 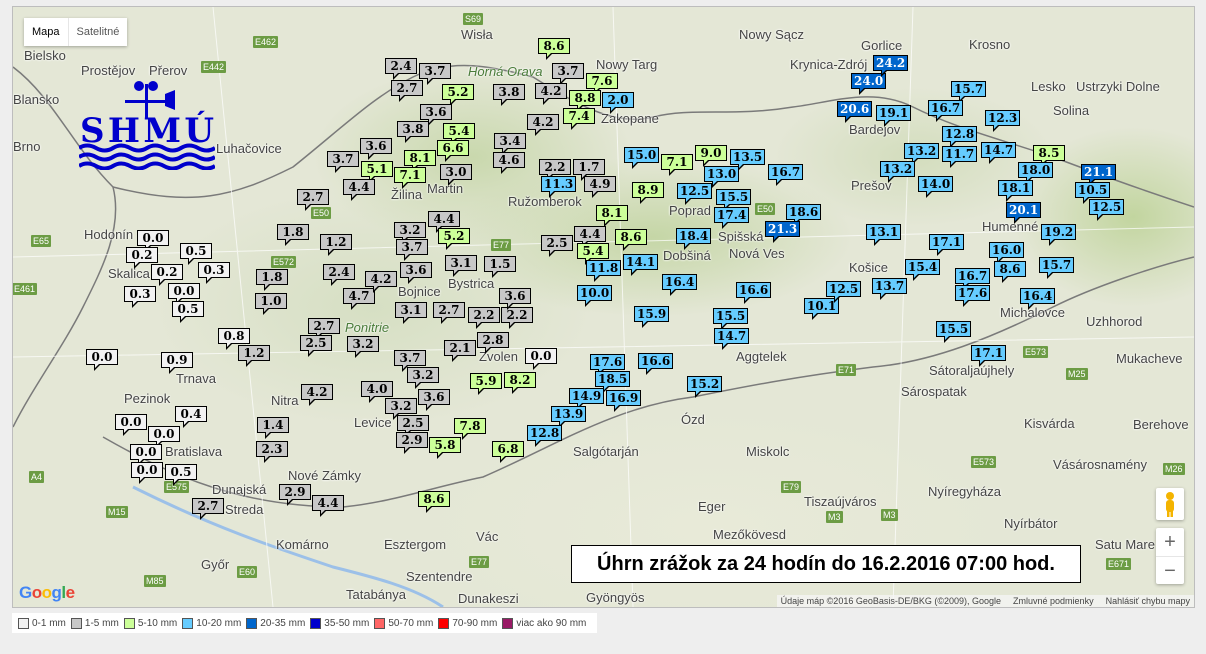 I want to click on station-marker: 13.2, so click(x=922, y=154).